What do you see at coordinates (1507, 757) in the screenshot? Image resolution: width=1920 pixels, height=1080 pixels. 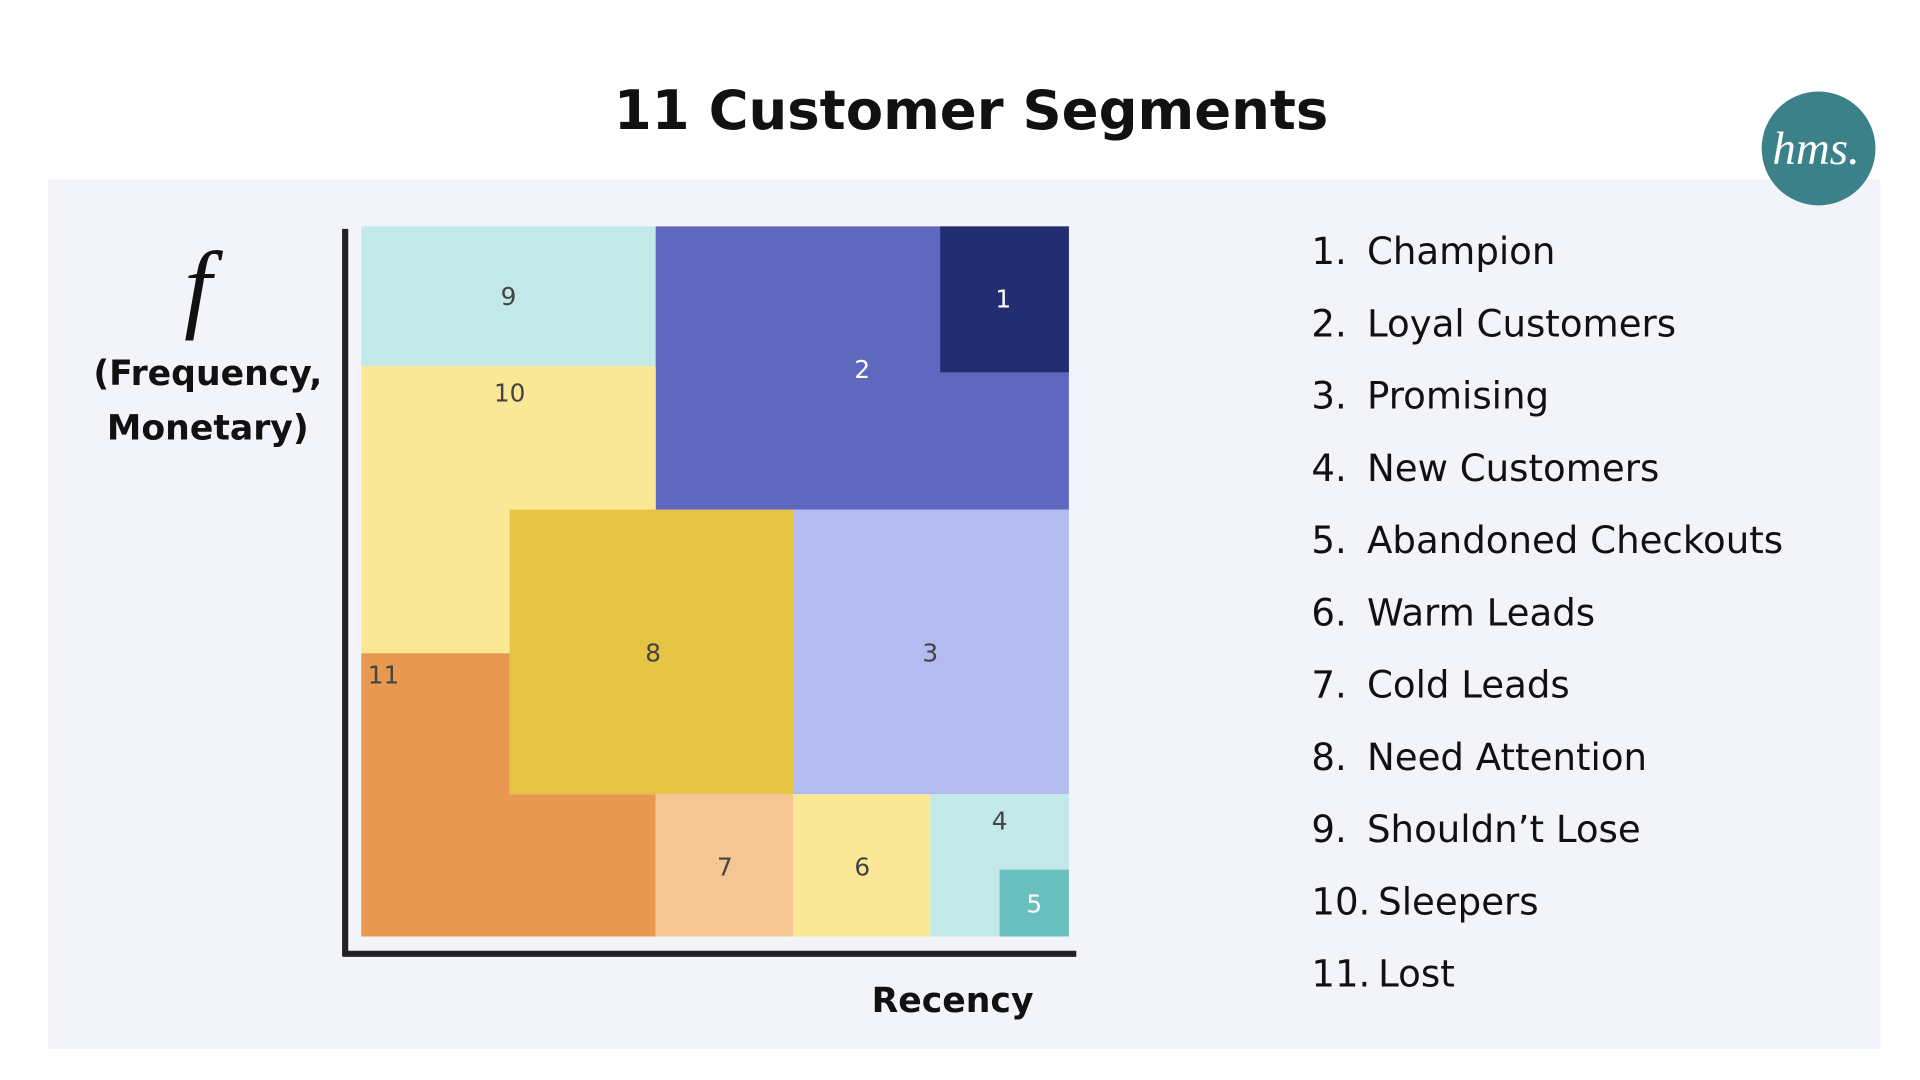 I see `legend-label: Need Attention` at bounding box center [1507, 757].